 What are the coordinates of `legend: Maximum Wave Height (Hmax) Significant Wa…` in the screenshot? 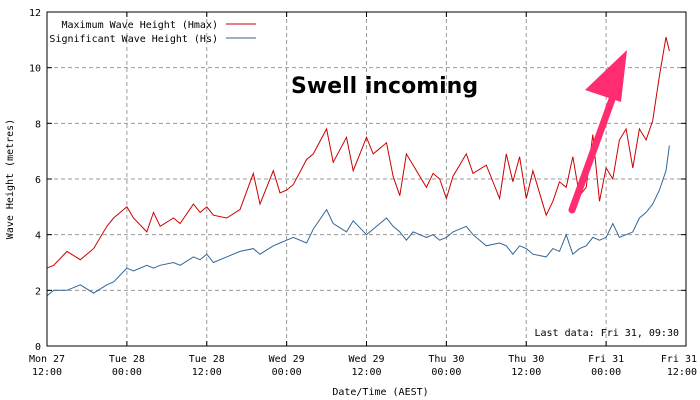 It's located at (152, 32).